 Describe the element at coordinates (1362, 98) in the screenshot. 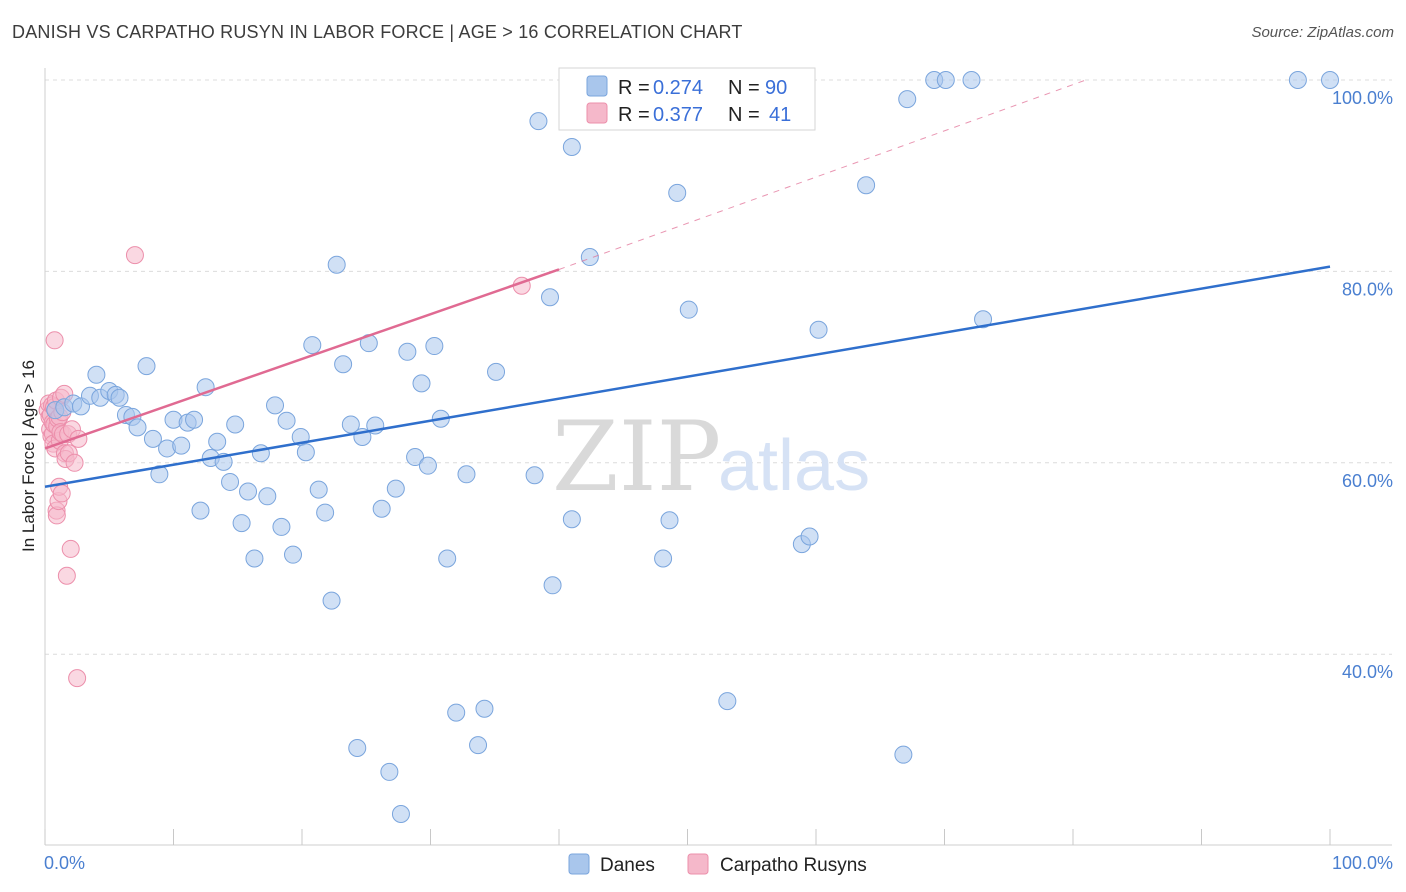

I see `y-tick-label: 100.0%` at that location.